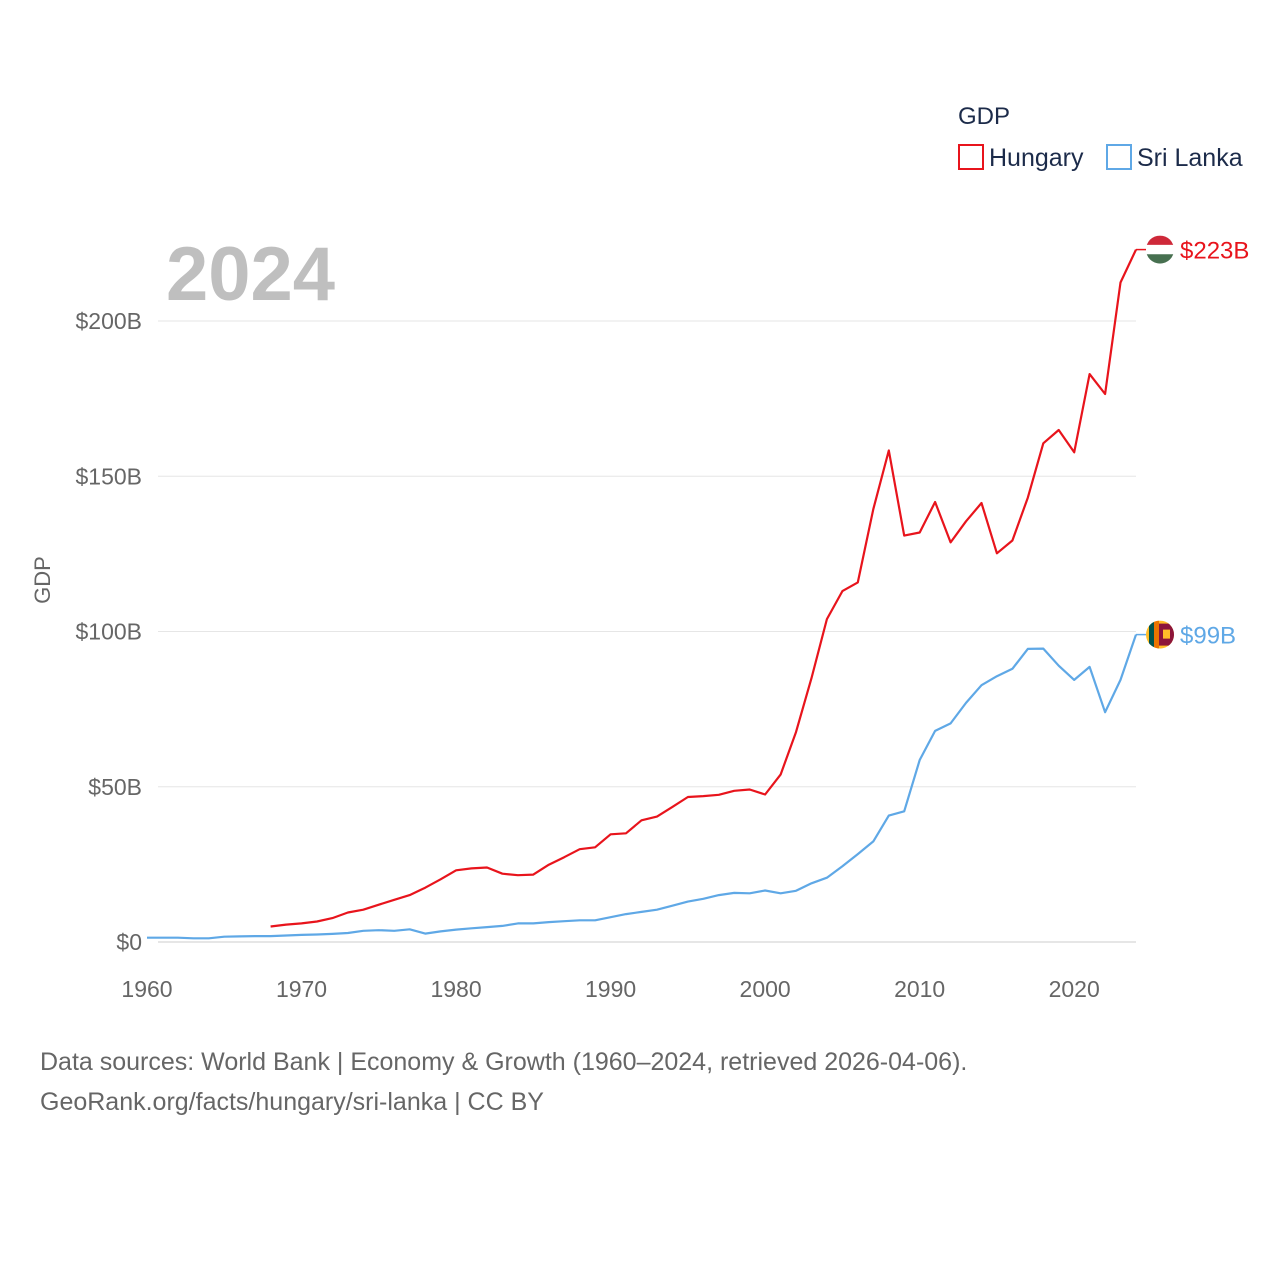 Image resolution: width=1280 pixels, height=1280 pixels. I want to click on legend-item-hungary: Hungary, so click(1021, 158).